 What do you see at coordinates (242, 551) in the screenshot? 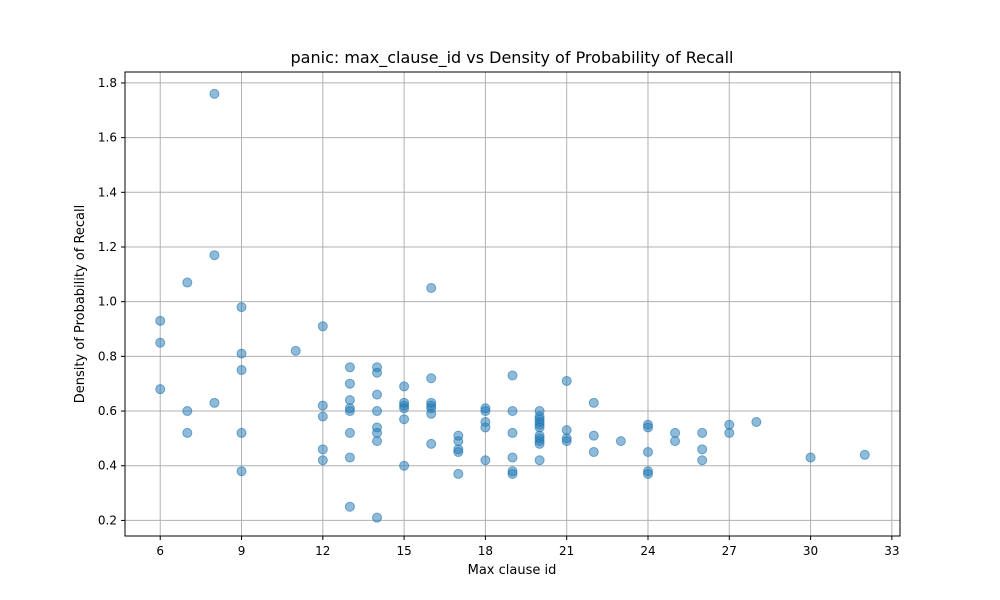
I see `x-tick-label: 9` at bounding box center [242, 551].